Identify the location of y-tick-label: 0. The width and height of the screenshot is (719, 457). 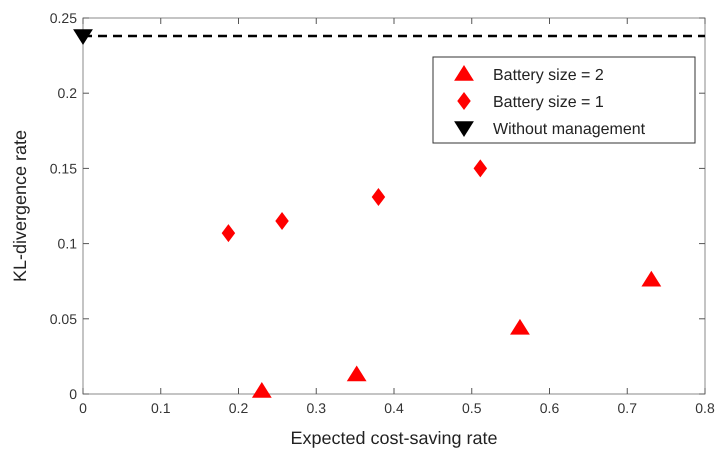
(73, 394).